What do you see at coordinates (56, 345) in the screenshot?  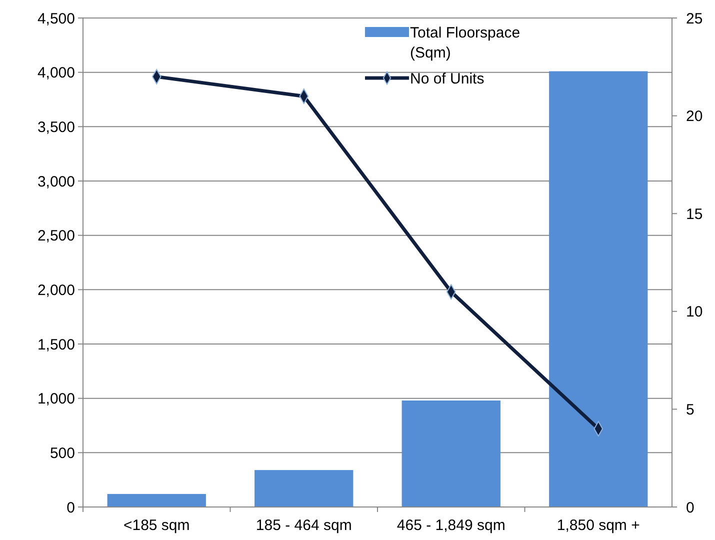 I see `y-tick-label: 1,500` at bounding box center [56, 345].